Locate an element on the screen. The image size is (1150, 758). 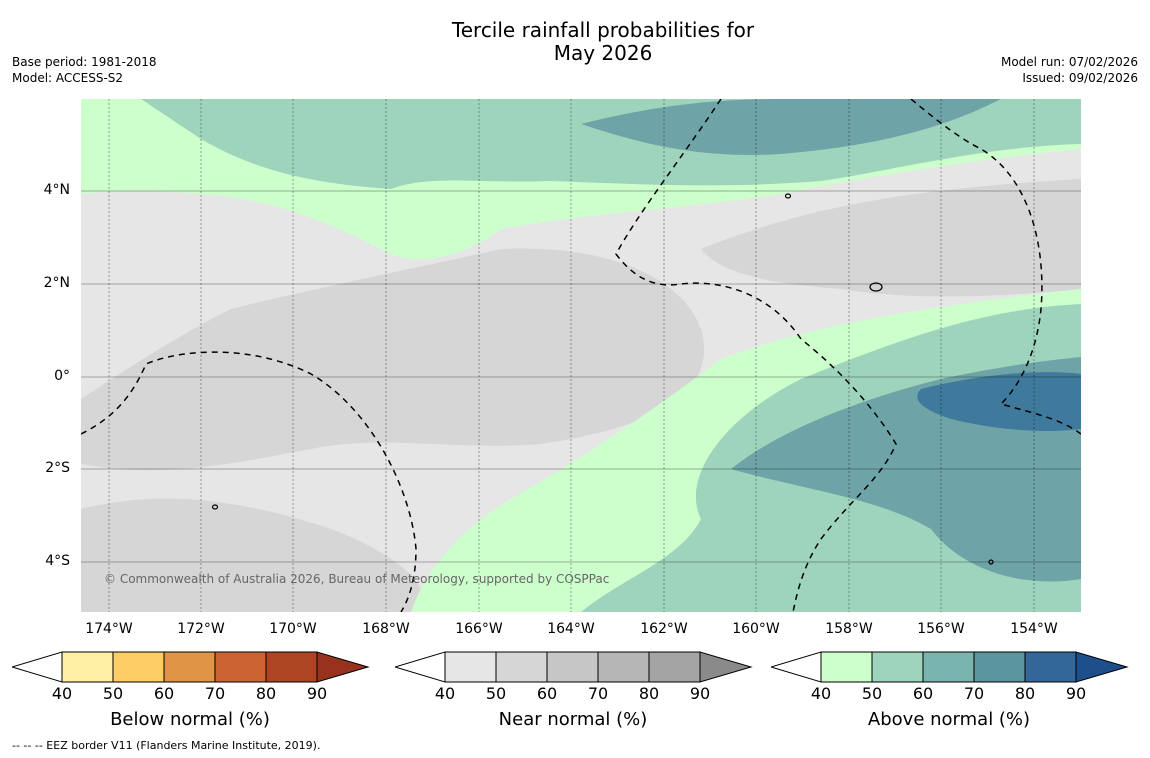
cbar-above-tick: 70 is located at coordinates (974, 693).